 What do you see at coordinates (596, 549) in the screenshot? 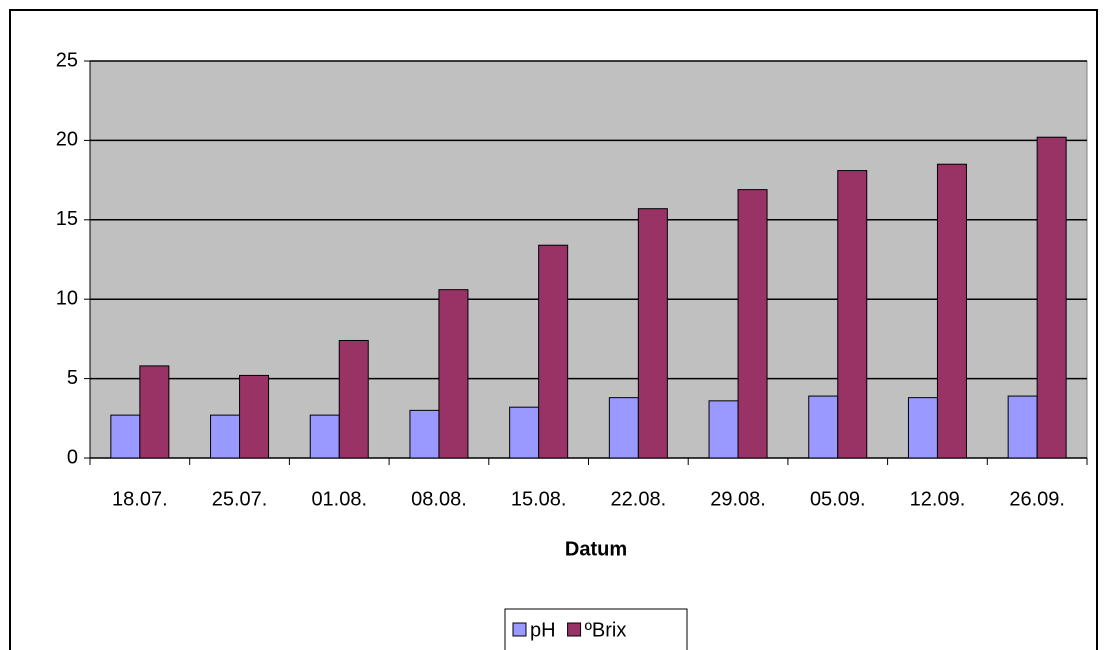
I see `x-axis-title: Datum` at bounding box center [596, 549].